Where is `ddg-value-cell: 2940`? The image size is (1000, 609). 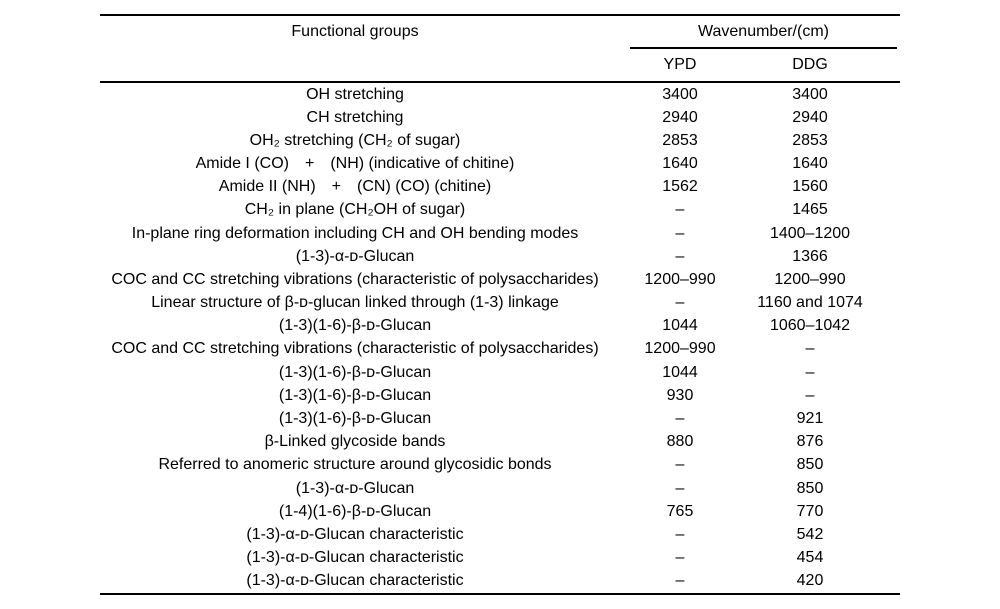 ddg-value-cell: 2940 is located at coordinates (810, 117).